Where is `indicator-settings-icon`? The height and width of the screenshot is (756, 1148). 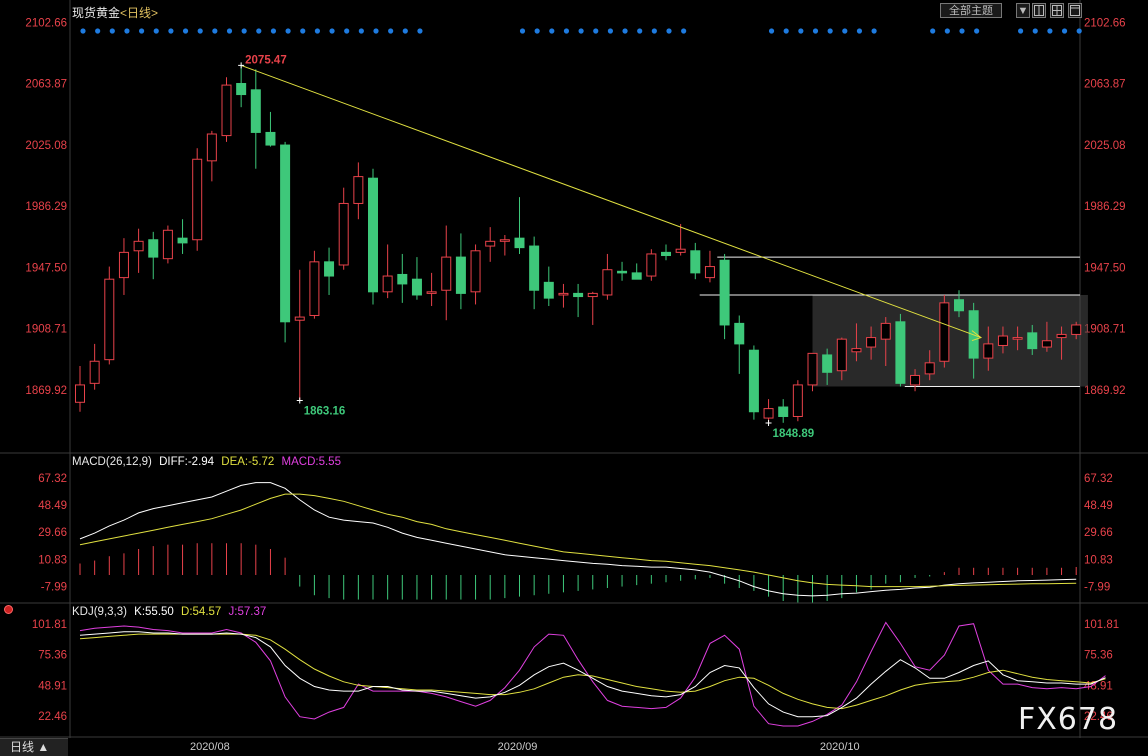
indicator-settings-icon is located at coordinates (8, 609).